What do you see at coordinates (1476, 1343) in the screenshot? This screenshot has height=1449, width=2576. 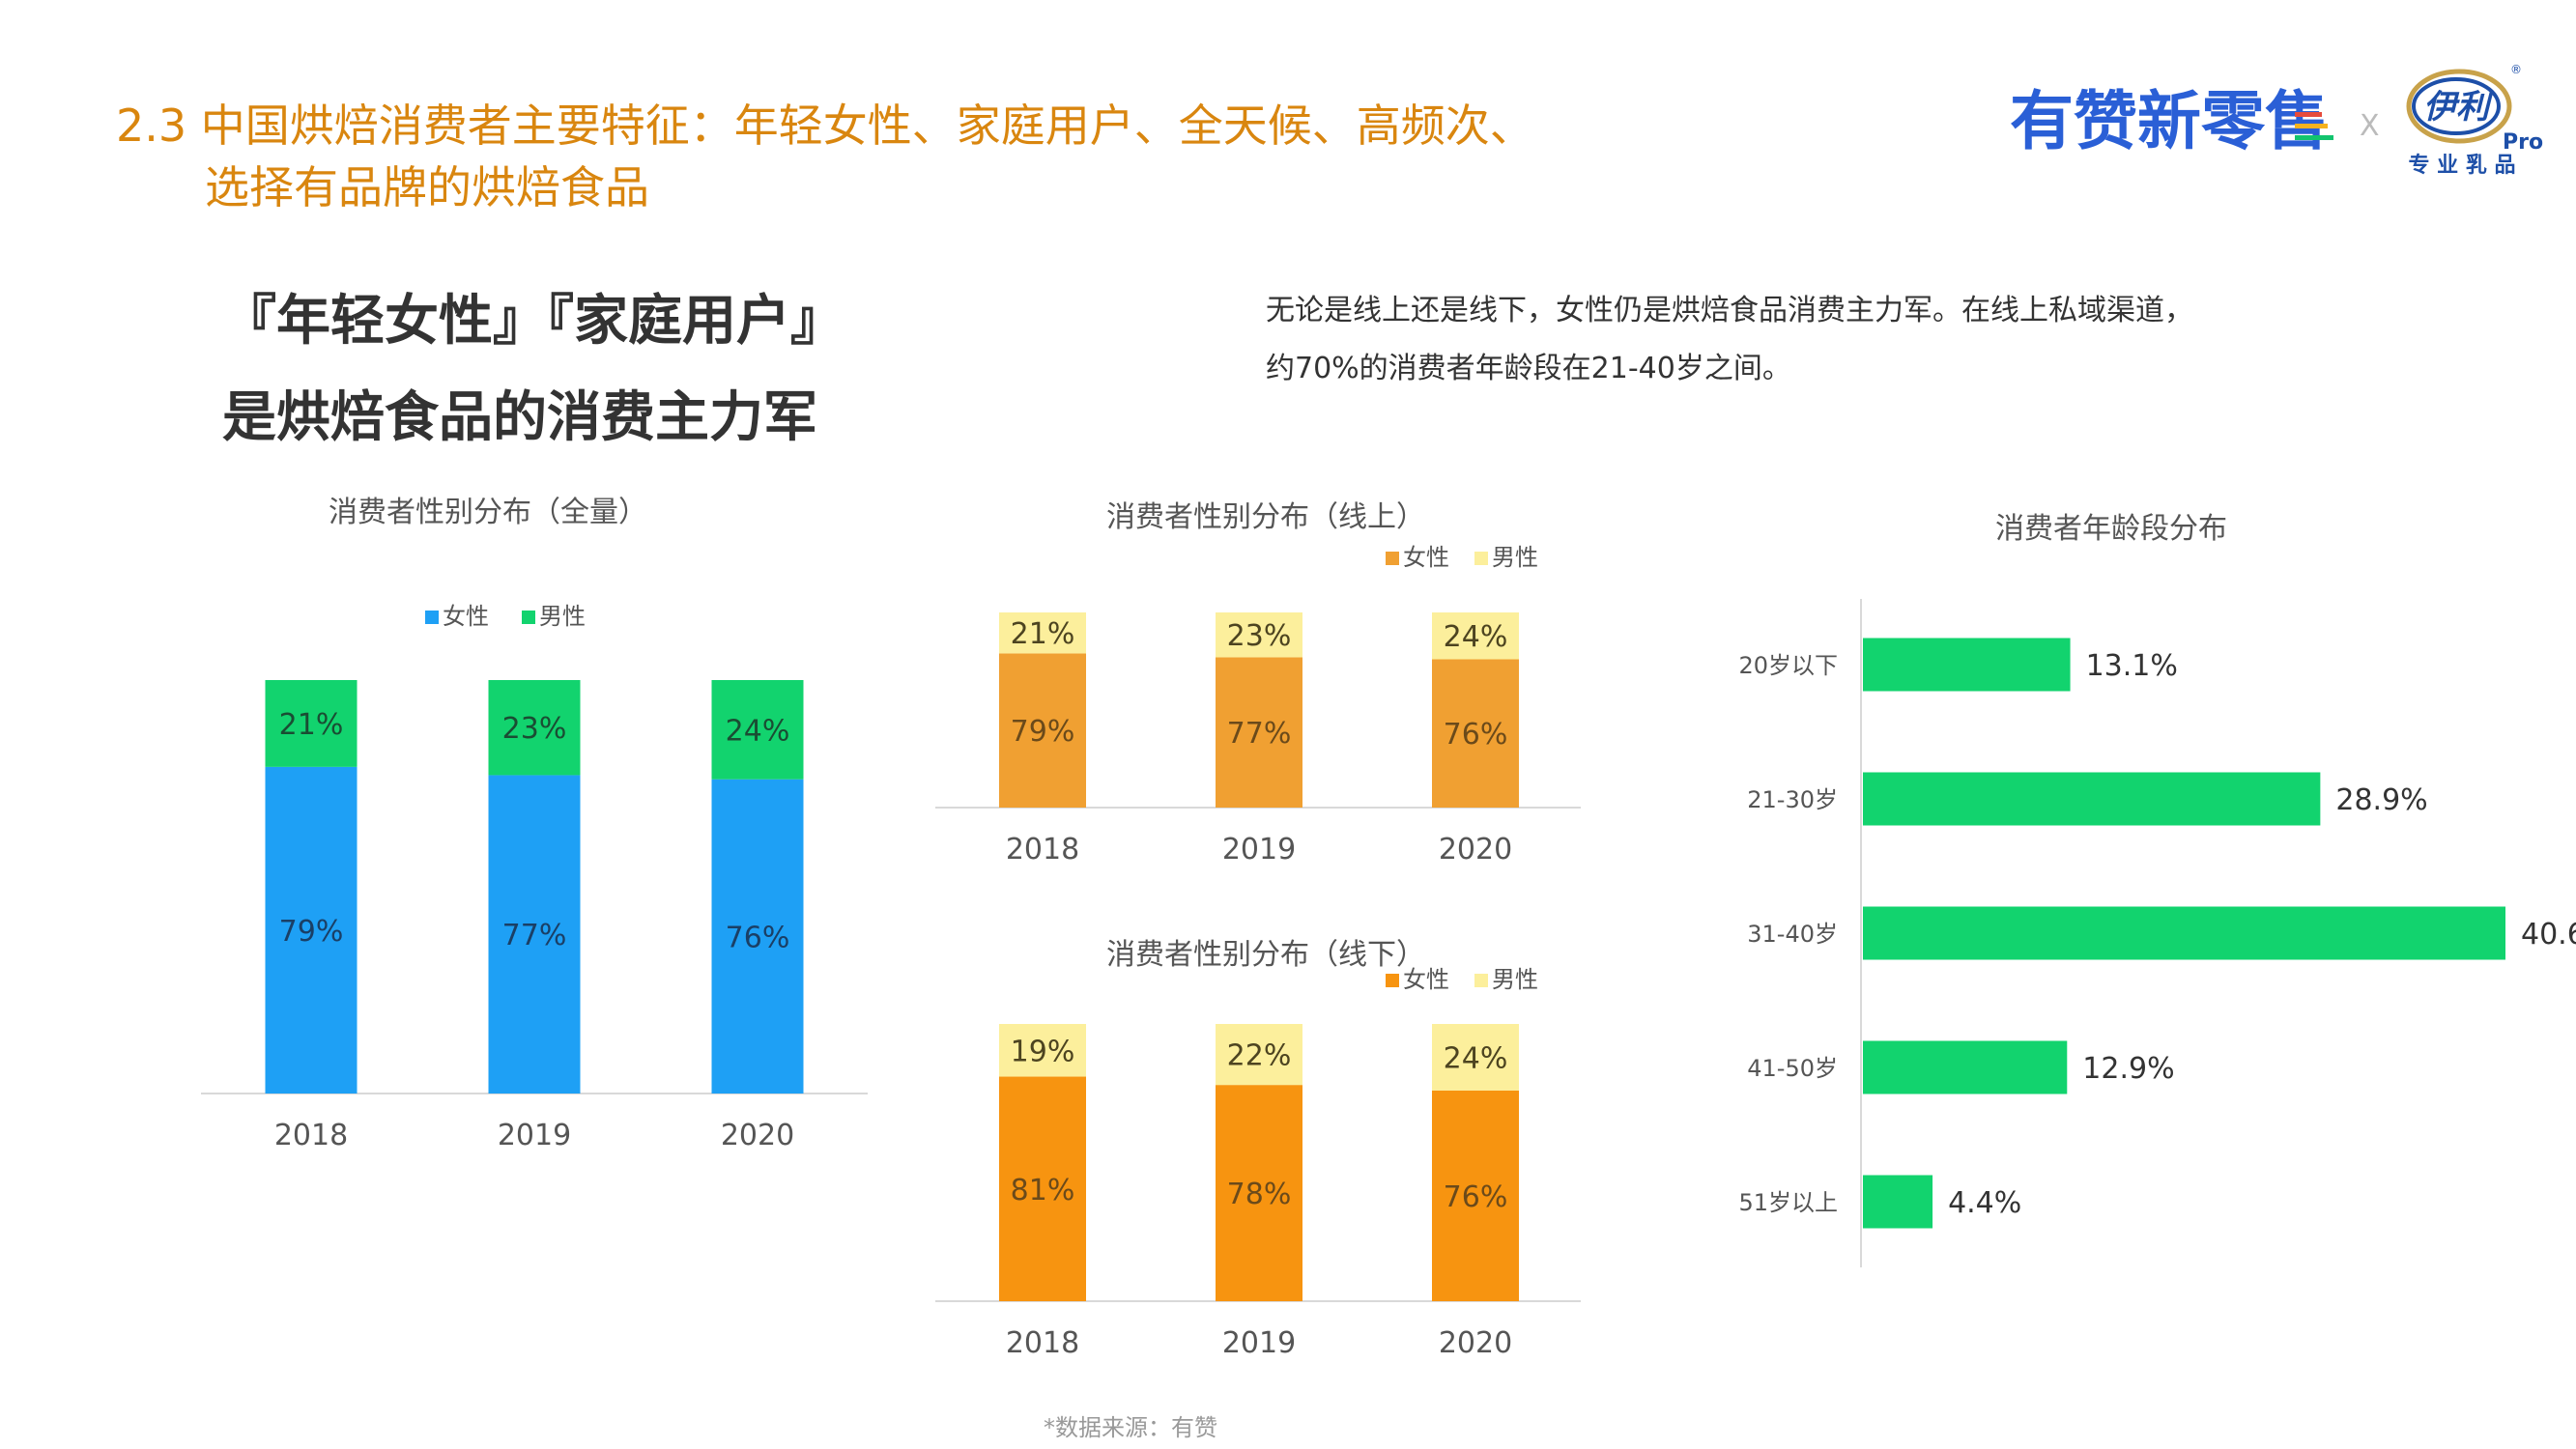 I see `category-label-offline-2020: 2020` at bounding box center [1476, 1343].